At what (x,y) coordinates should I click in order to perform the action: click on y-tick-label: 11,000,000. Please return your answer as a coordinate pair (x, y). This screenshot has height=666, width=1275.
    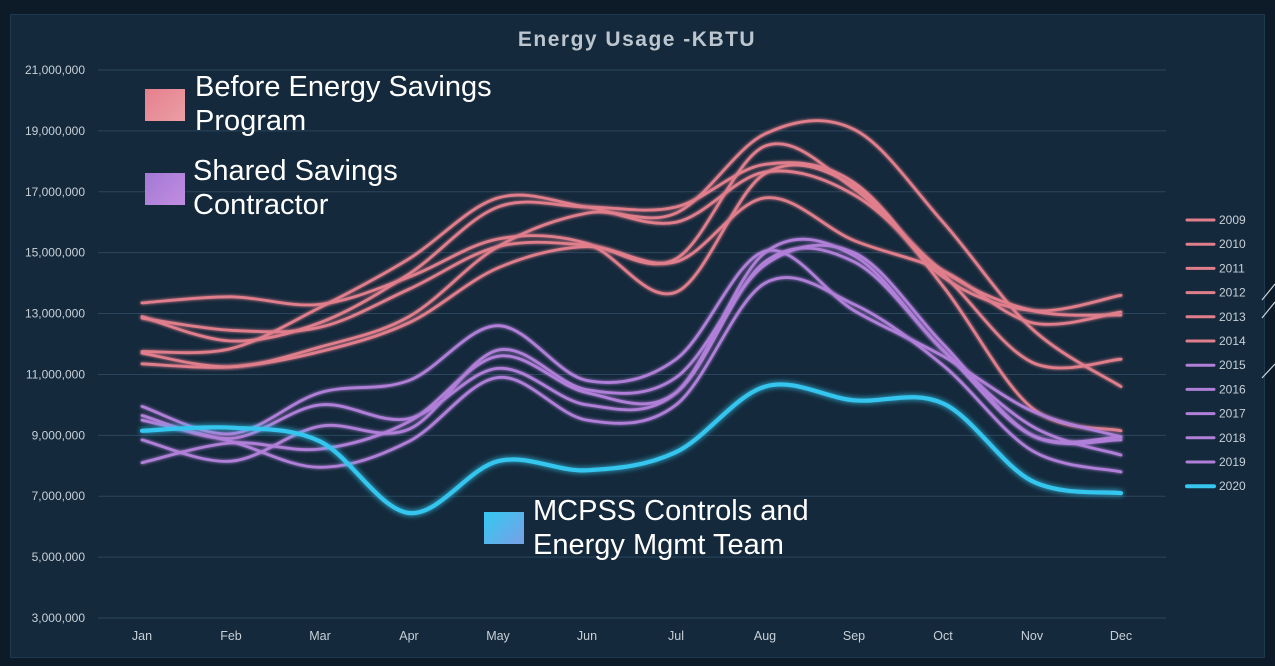
    Looking at the image, I should click on (55, 374).